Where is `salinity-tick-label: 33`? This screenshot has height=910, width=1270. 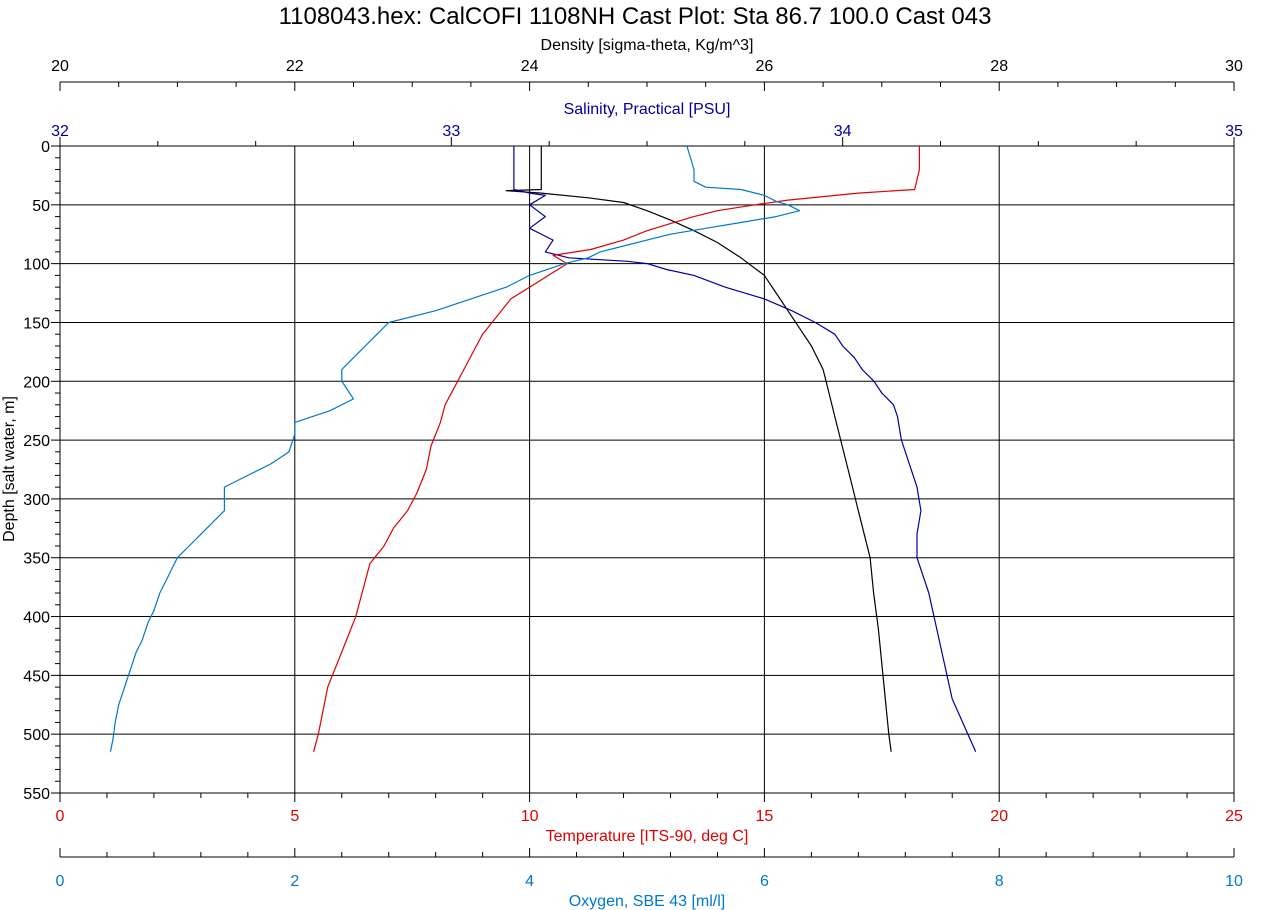 salinity-tick-label: 33 is located at coordinates (451, 131).